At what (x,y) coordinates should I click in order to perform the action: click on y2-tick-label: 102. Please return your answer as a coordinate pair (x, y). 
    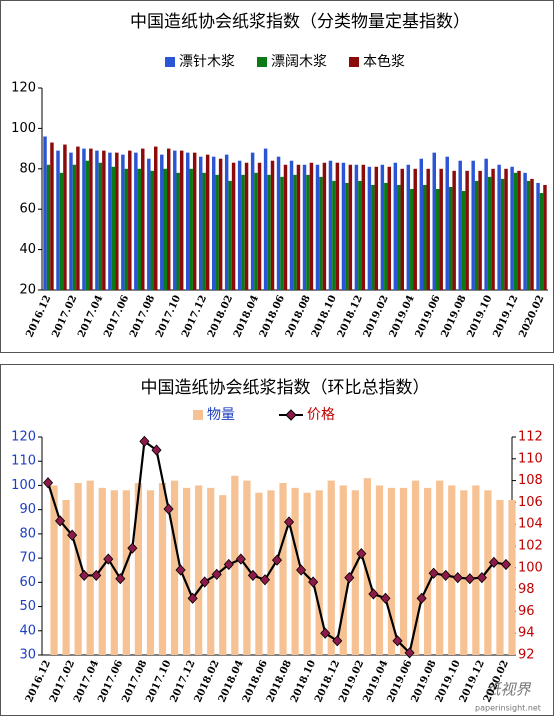
    Looking at the image, I should click on (530, 546).